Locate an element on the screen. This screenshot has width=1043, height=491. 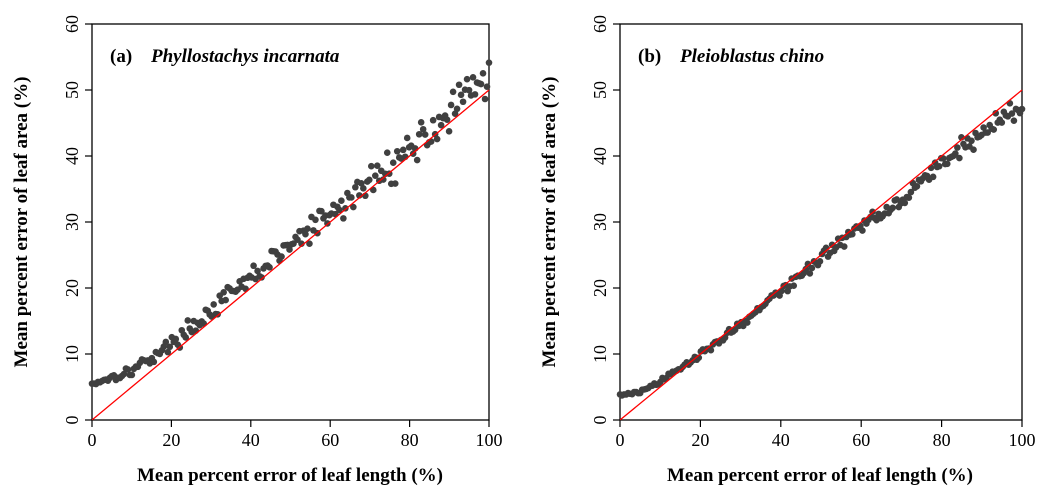
y-tick-label: 60 is located at coordinates (72, 24).